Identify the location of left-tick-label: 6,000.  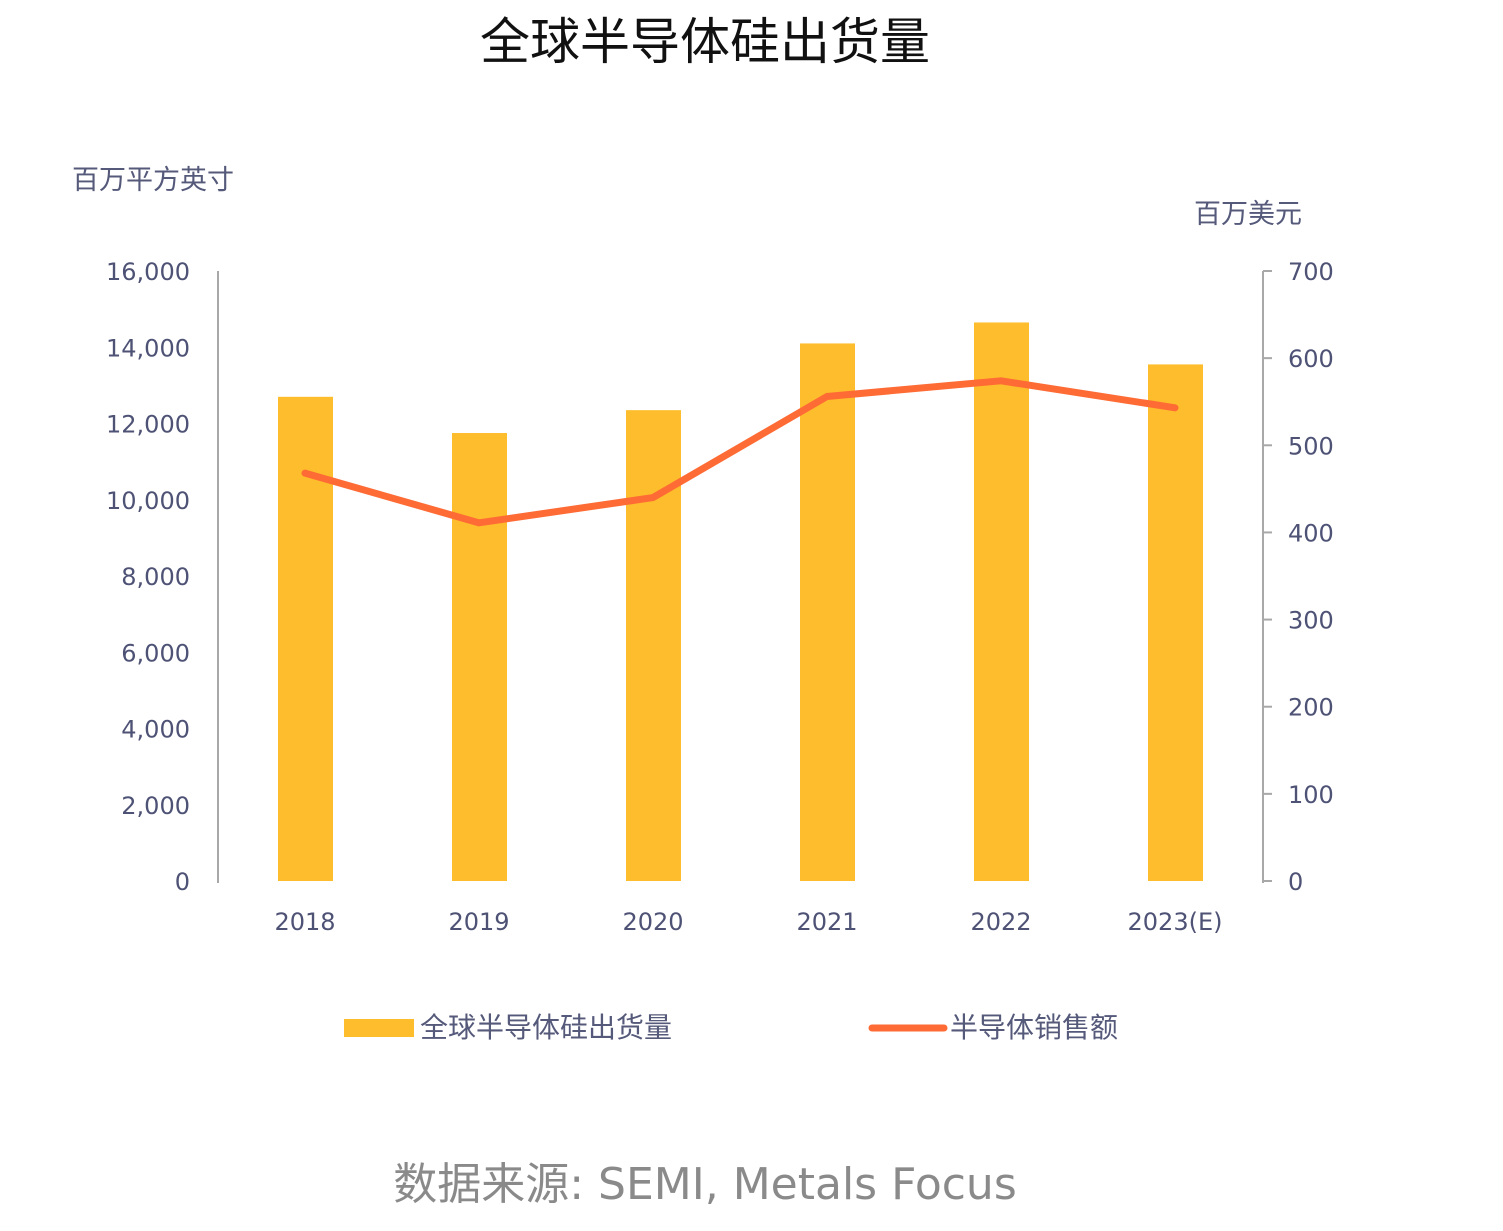
(155, 653).